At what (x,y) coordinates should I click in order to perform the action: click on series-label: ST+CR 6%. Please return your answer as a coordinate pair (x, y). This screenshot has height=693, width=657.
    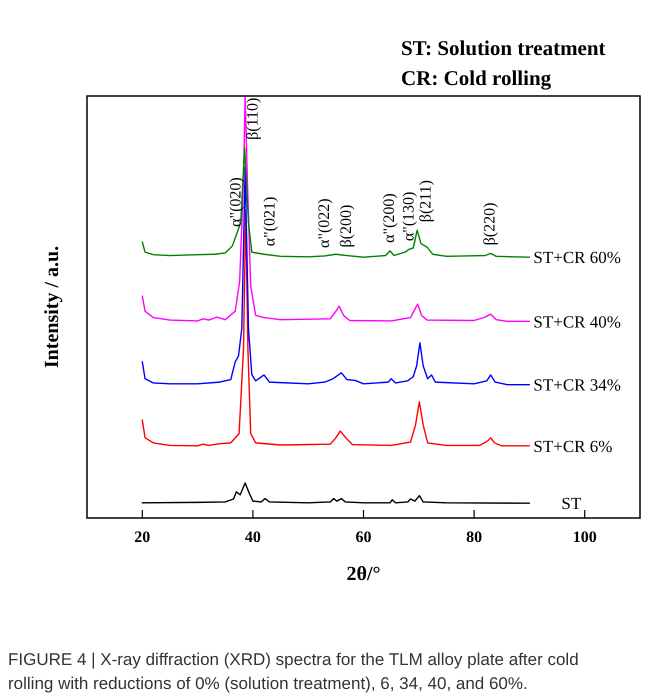
    Looking at the image, I should click on (572, 446).